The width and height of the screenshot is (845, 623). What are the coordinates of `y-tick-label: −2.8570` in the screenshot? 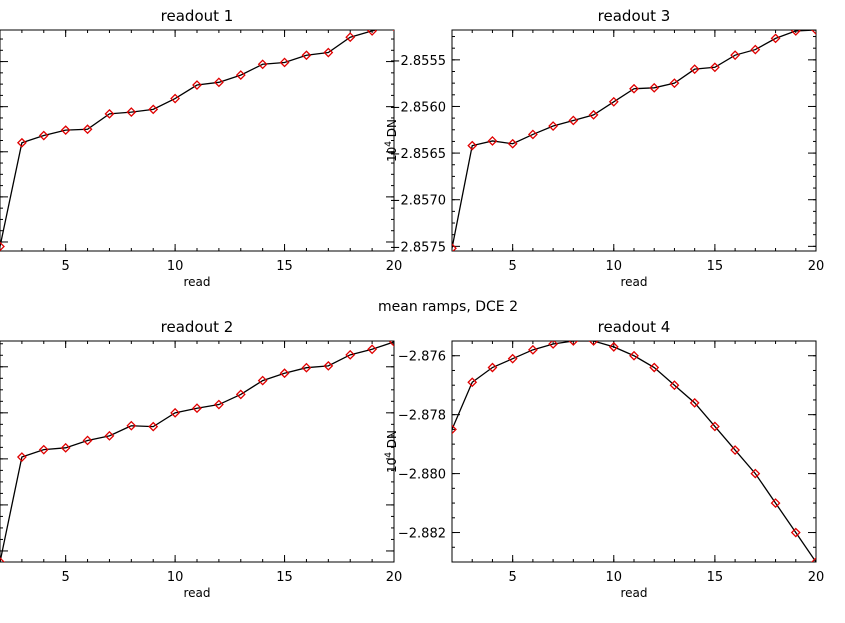 It's located at (418, 201).